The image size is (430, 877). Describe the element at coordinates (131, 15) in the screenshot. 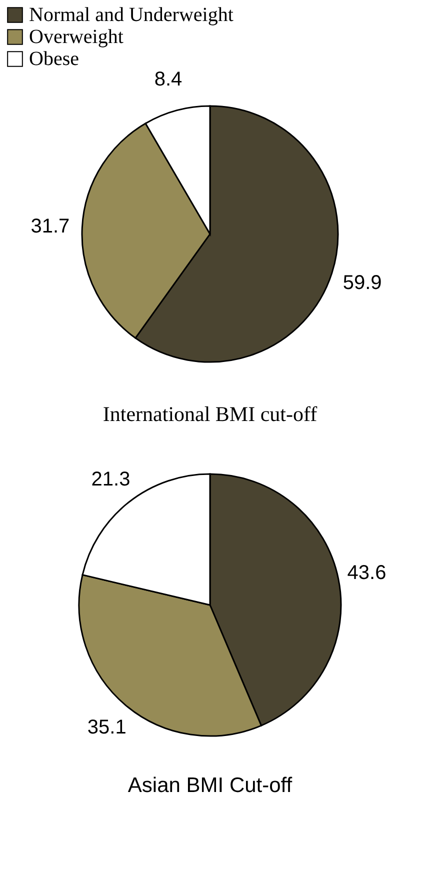

I see `legend-label: Normal and Underweight` at that location.